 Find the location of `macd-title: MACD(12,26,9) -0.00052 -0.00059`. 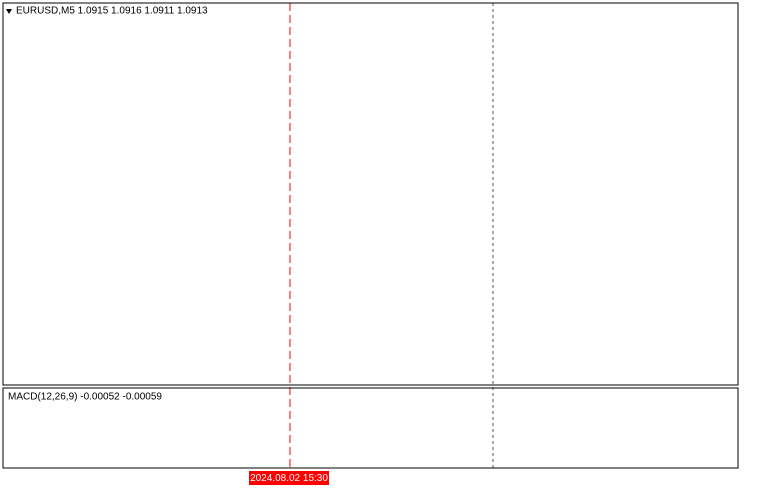

macd-title: MACD(12,26,9) -0.00052 -0.00059 is located at coordinates (85, 397).